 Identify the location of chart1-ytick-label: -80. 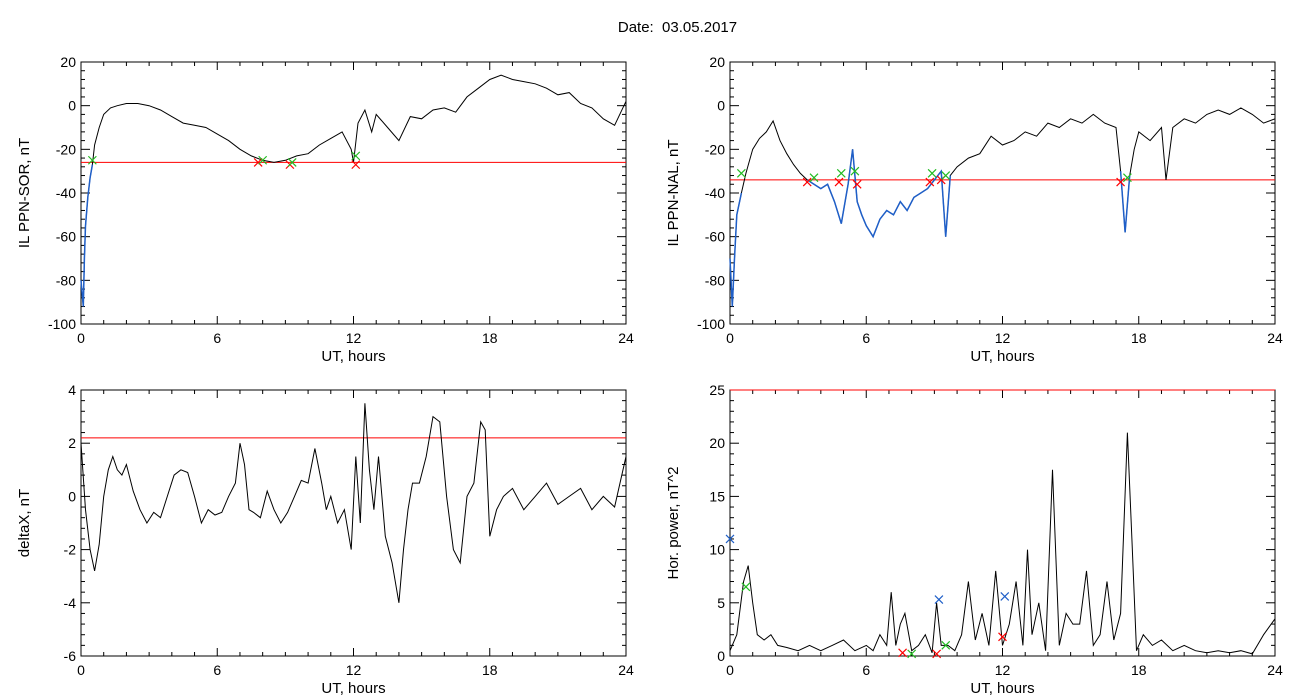
(66, 280).